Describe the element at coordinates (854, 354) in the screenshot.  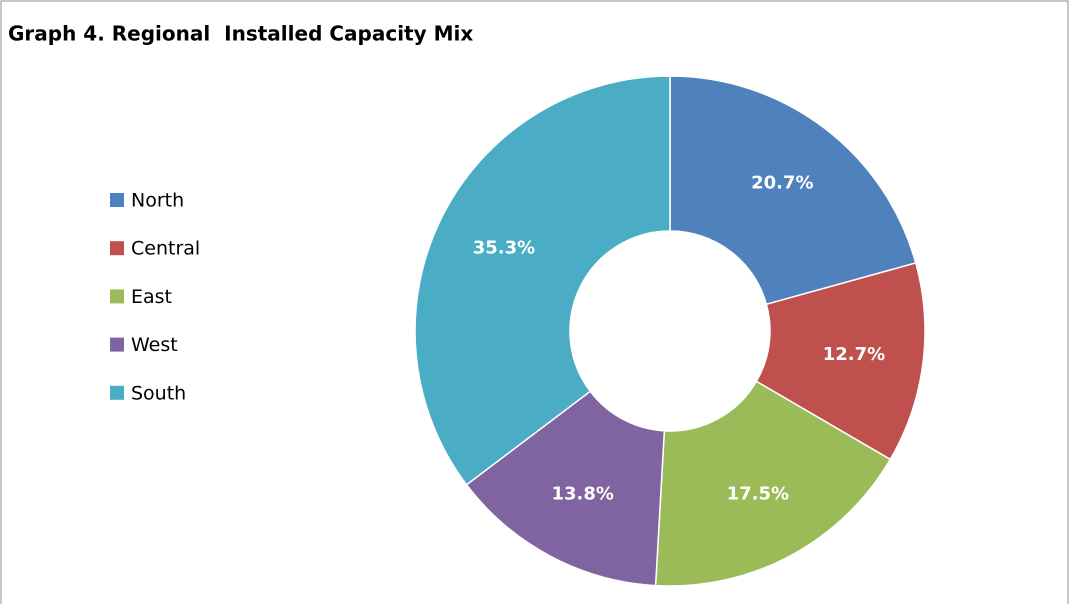
I see `value-label: 12.7%` at that location.